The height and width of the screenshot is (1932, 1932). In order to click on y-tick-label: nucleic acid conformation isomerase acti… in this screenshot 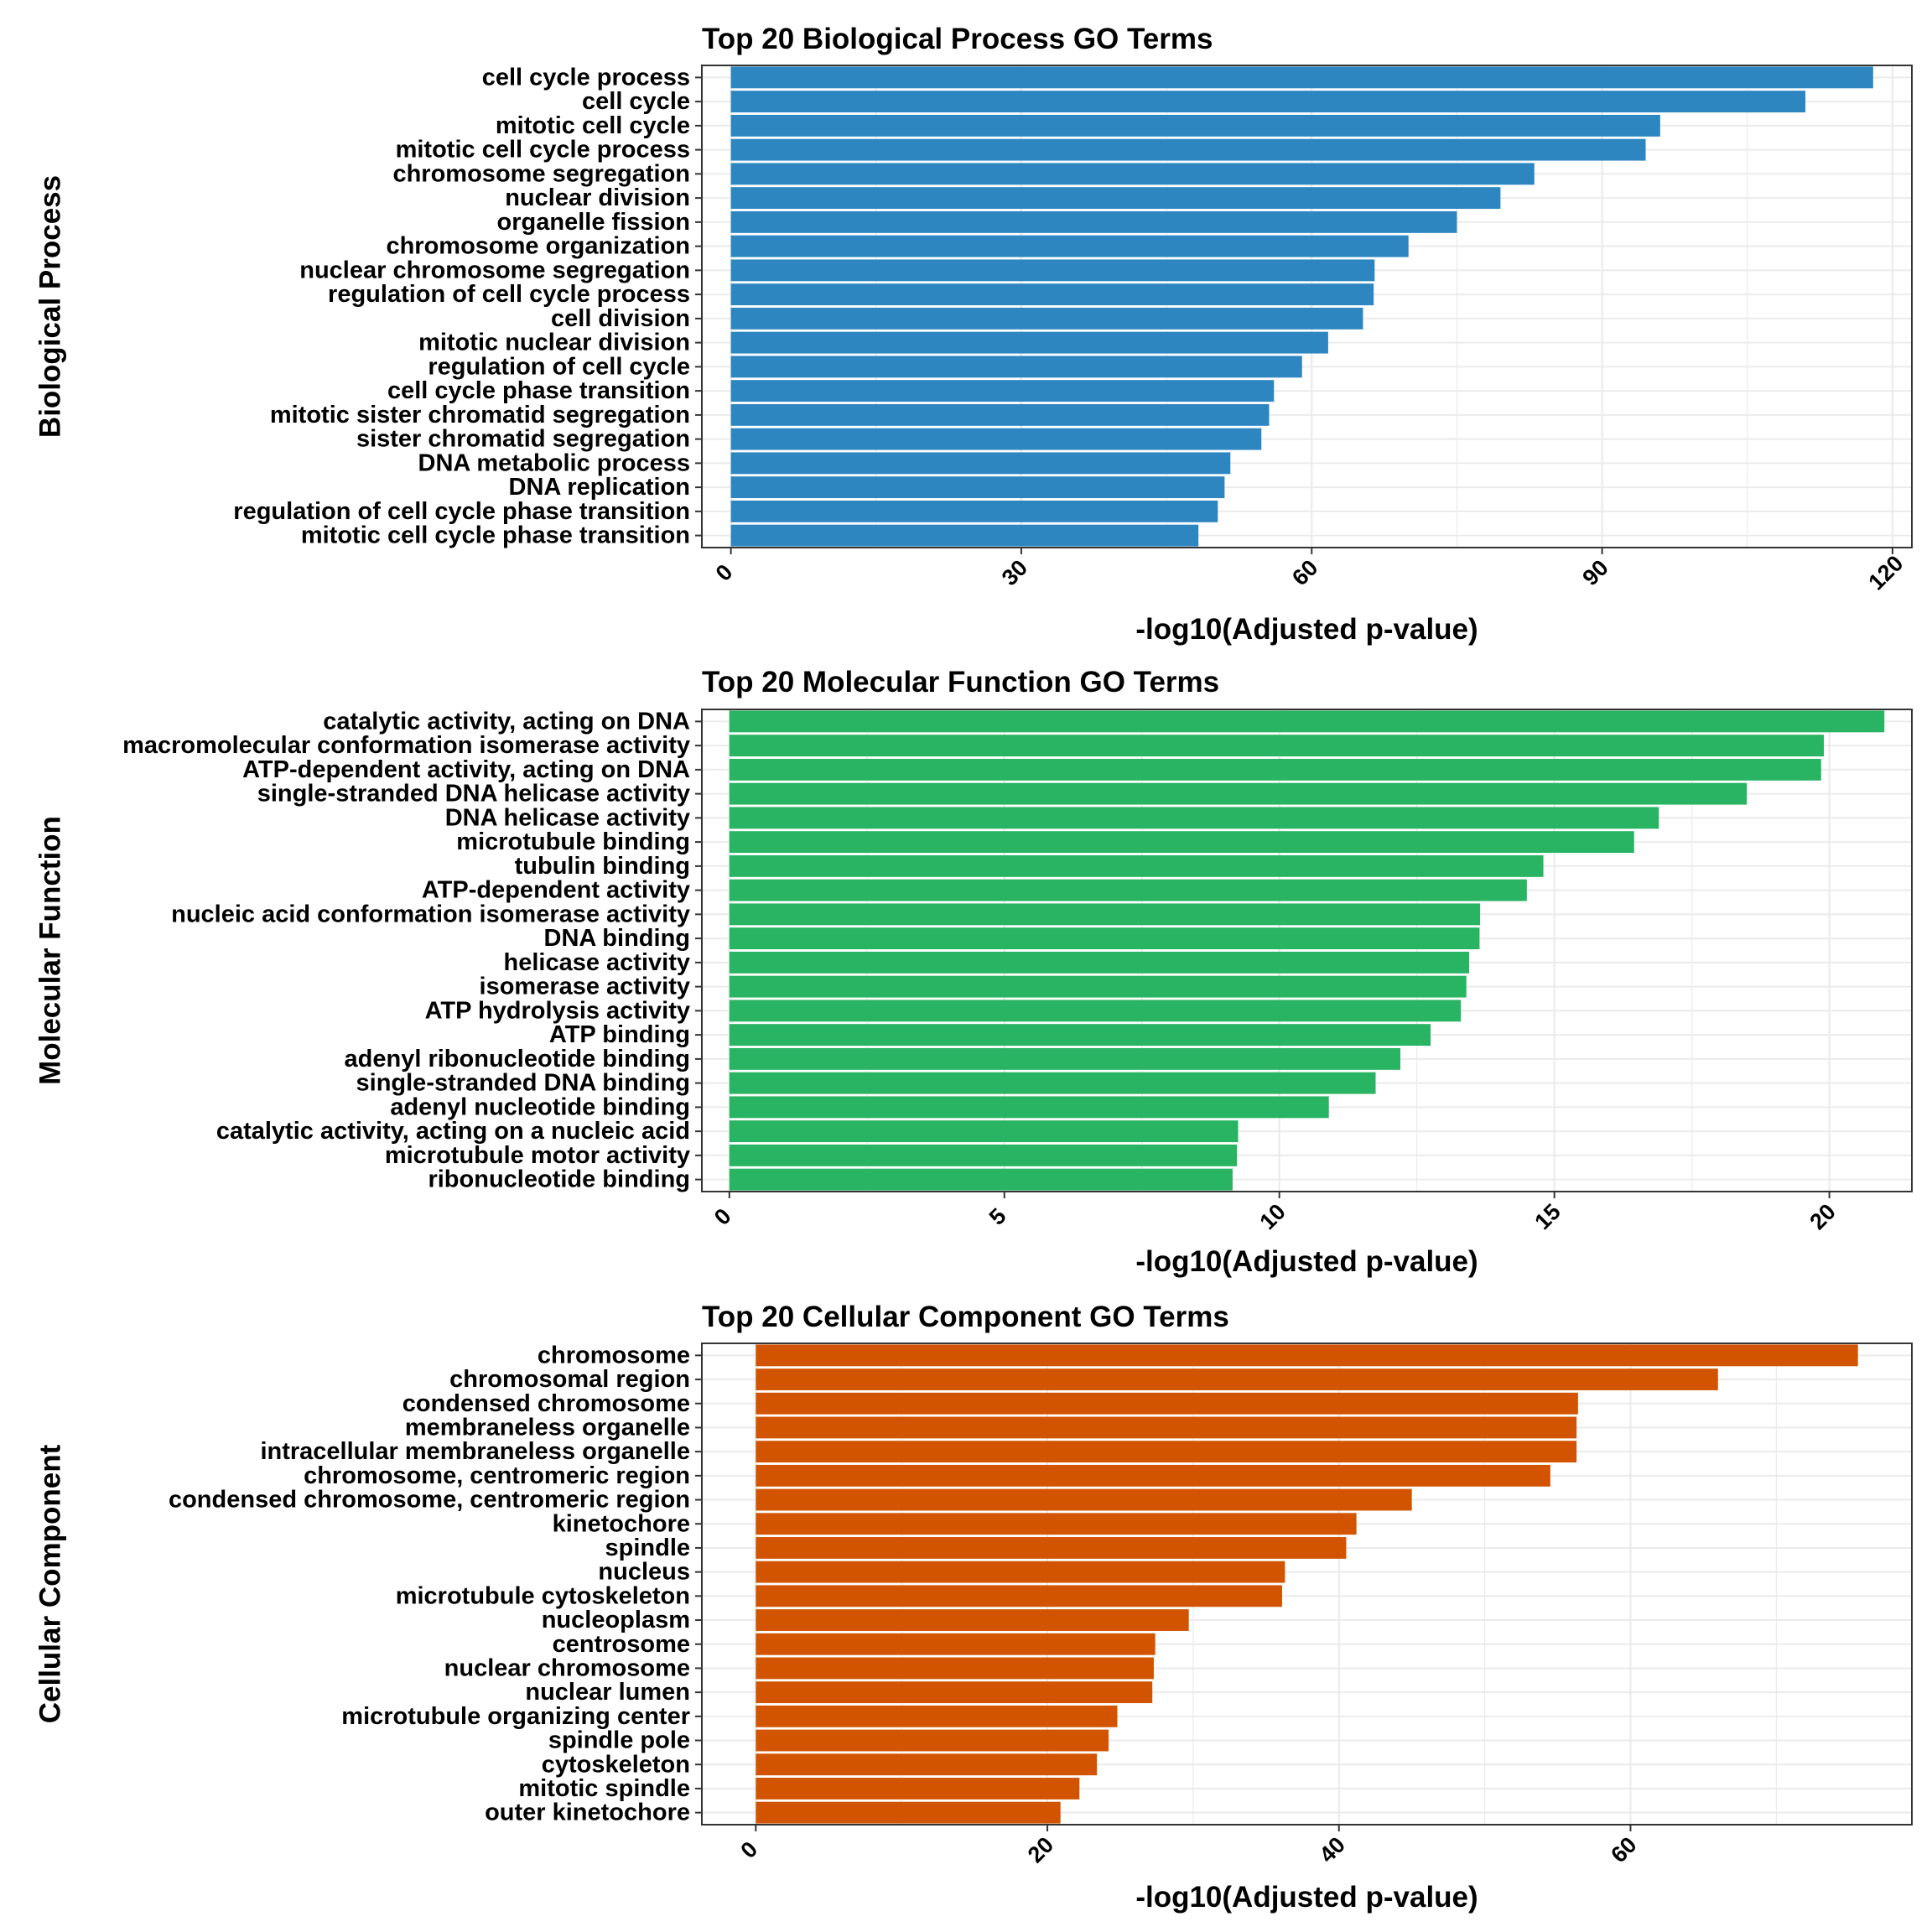, I will do `click(430, 914)`.